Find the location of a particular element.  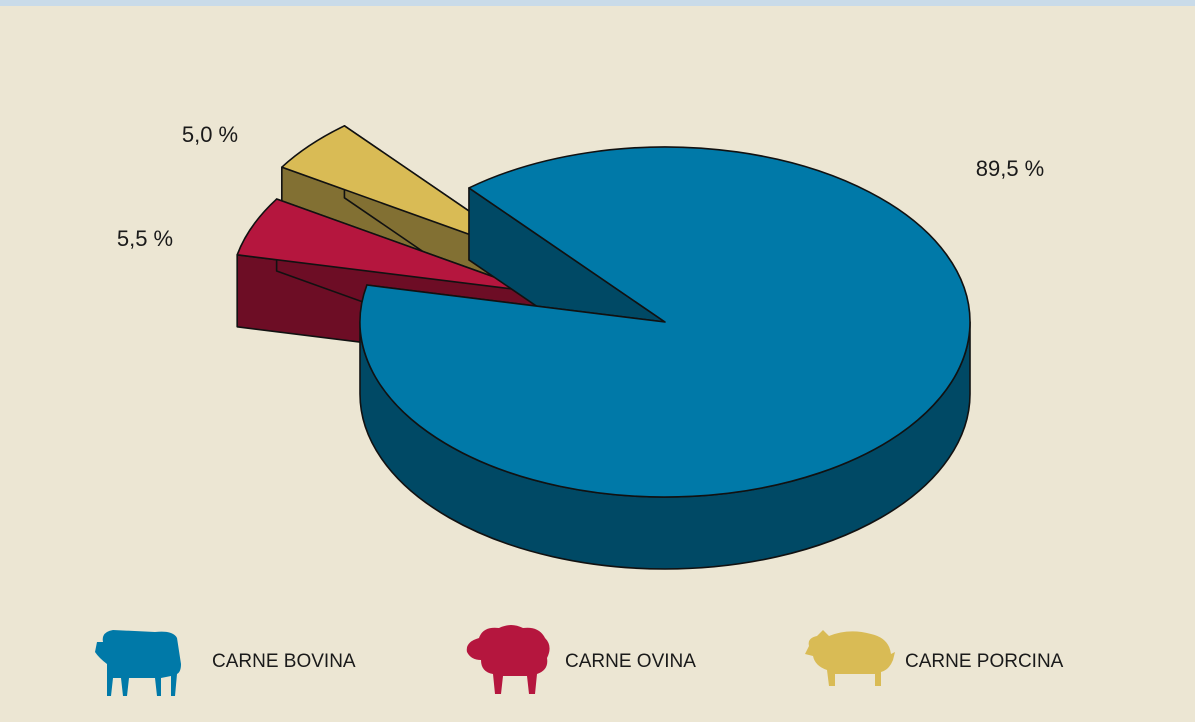

value-label: 5,0 % is located at coordinates (210, 134).